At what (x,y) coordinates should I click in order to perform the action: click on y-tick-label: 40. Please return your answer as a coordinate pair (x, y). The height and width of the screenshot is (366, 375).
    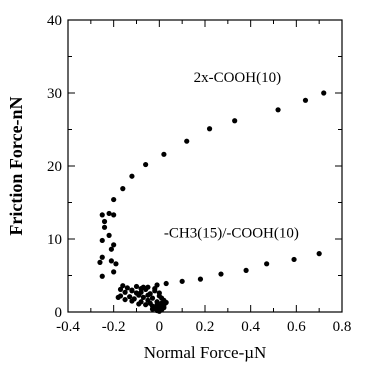
    Looking at the image, I should click on (54, 21).